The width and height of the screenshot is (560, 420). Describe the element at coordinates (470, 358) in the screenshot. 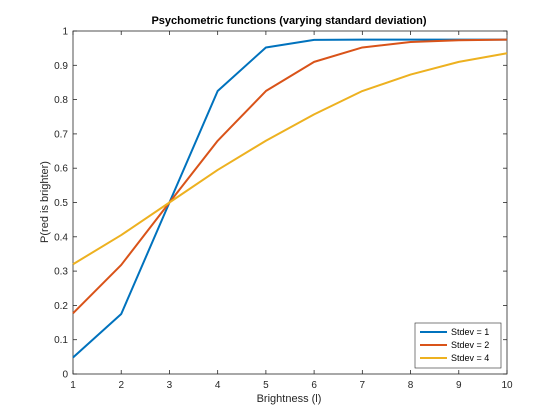

I see `legend-label: Stdev = 4` at that location.